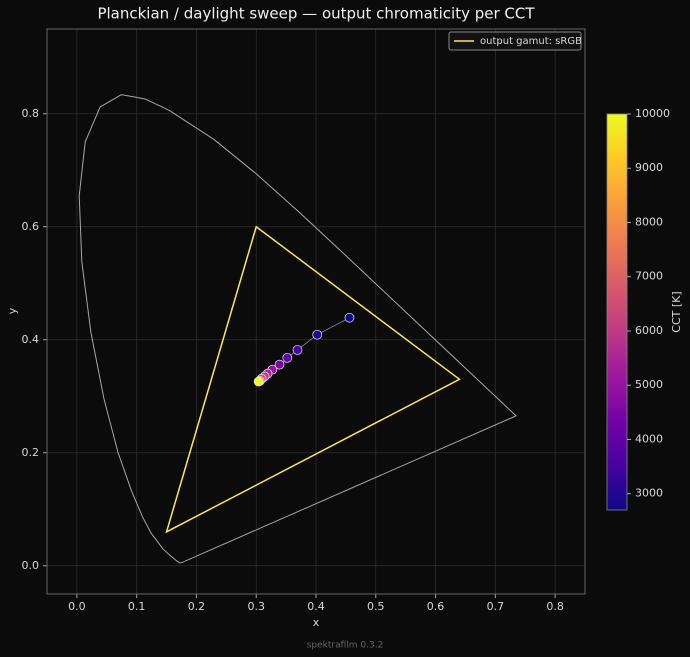 The image size is (690, 657). What do you see at coordinates (31, 452) in the screenshot?
I see `y-tick-label: 0.2` at bounding box center [31, 452].